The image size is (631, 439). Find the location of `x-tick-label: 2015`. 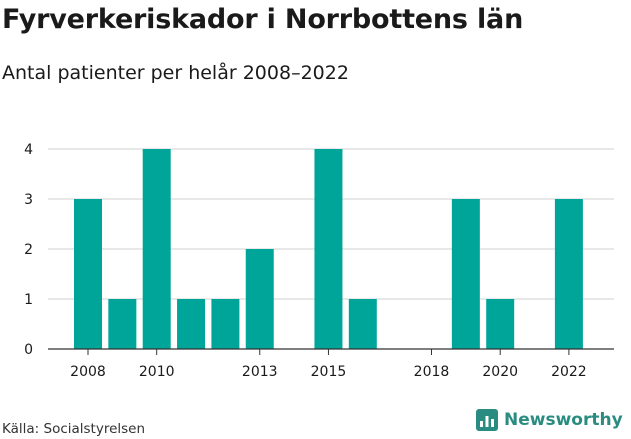

x-tick-label: 2015 is located at coordinates (329, 372).